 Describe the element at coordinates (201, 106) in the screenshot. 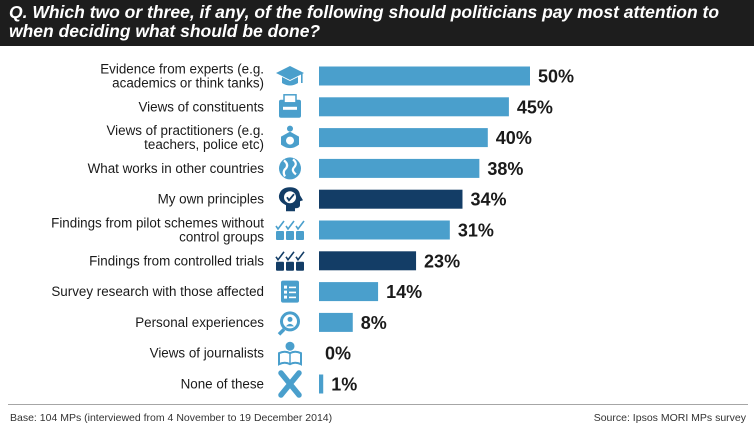

I see `category-label: Views of constituents` at that location.